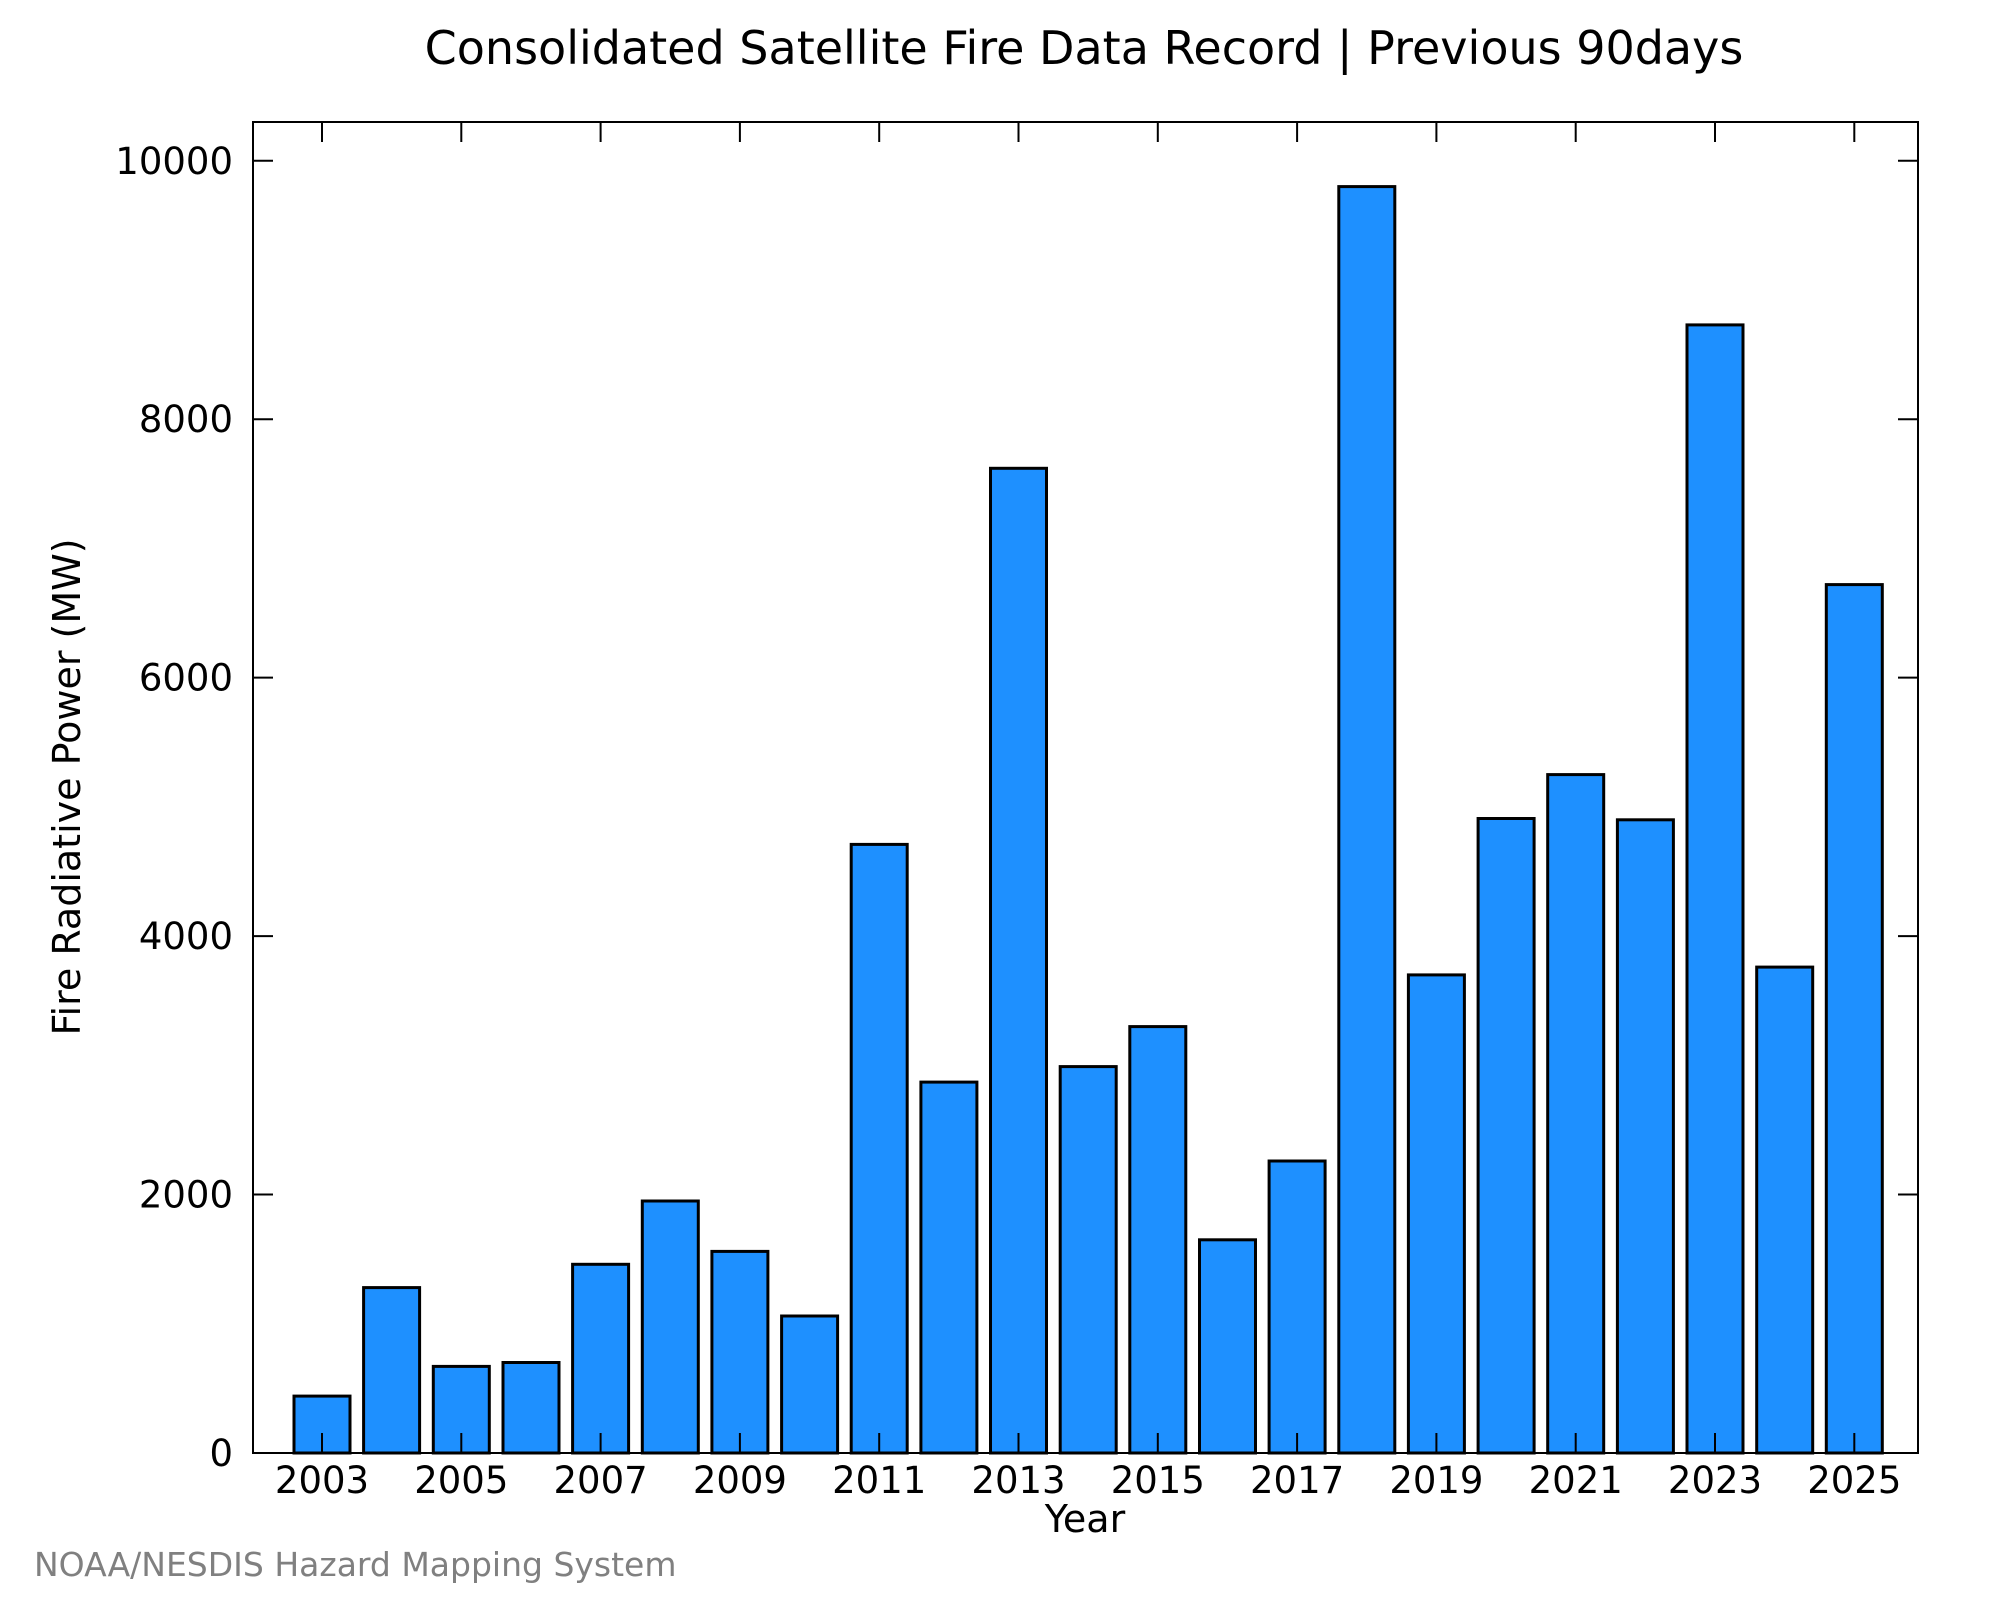 This screenshot has height=1600, width=2000. What do you see at coordinates (461, 1480) in the screenshot?
I see `x-tick-label: 2005` at bounding box center [461, 1480].